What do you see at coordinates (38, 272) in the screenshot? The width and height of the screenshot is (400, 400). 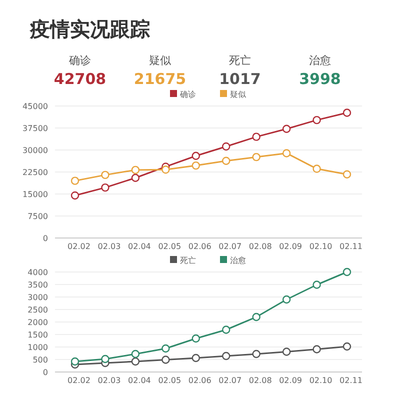 I see `y-tick-label: 4000` at bounding box center [38, 272].